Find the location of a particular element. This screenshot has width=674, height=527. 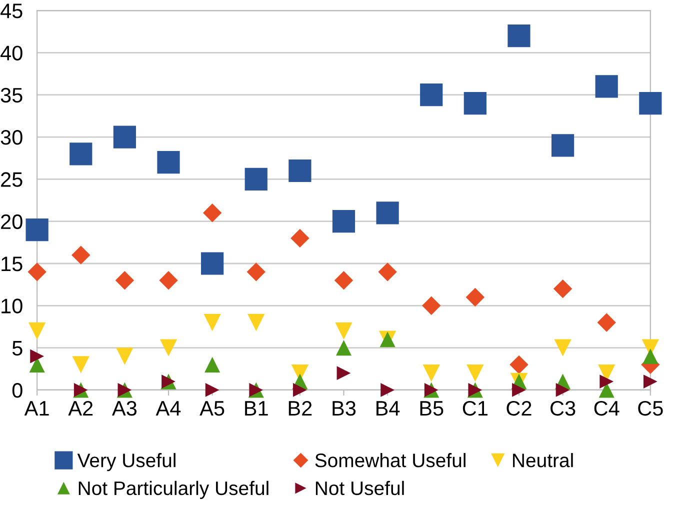

x-tick-label: A5 is located at coordinates (212, 408).